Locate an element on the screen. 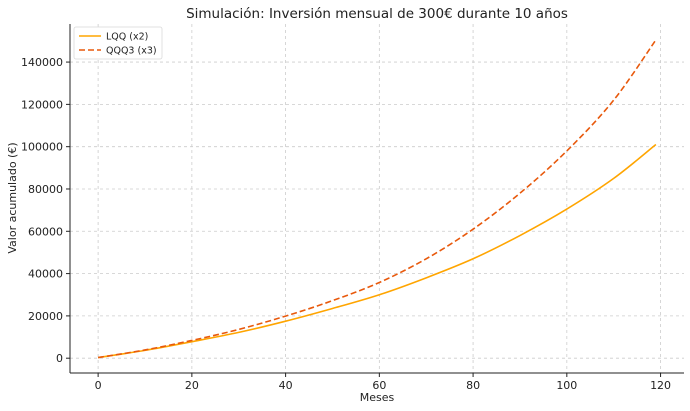  legend-box is located at coordinates (118, 43).